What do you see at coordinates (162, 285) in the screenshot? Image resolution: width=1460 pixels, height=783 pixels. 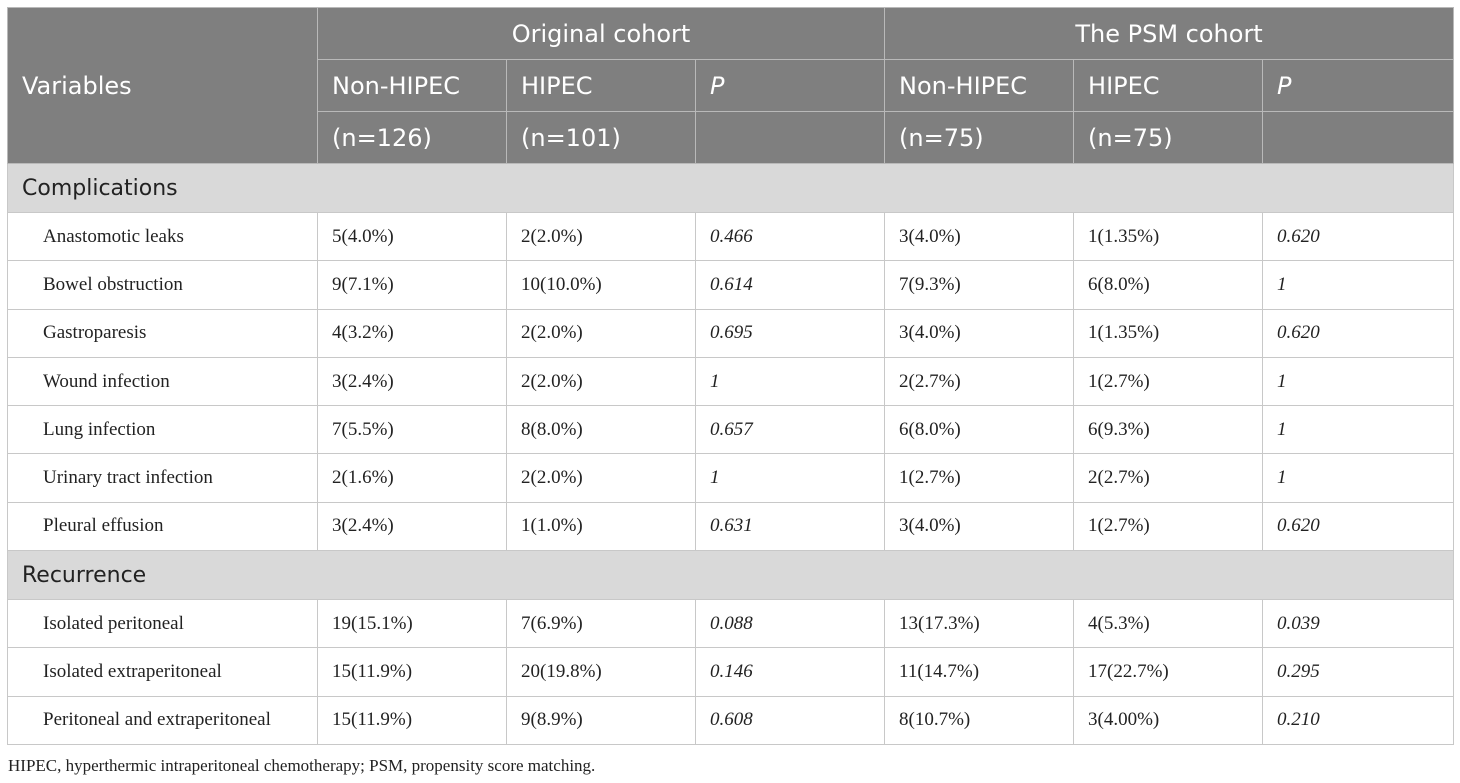 I see `row-label: Bowel obstruction` at bounding box center [162, 285].